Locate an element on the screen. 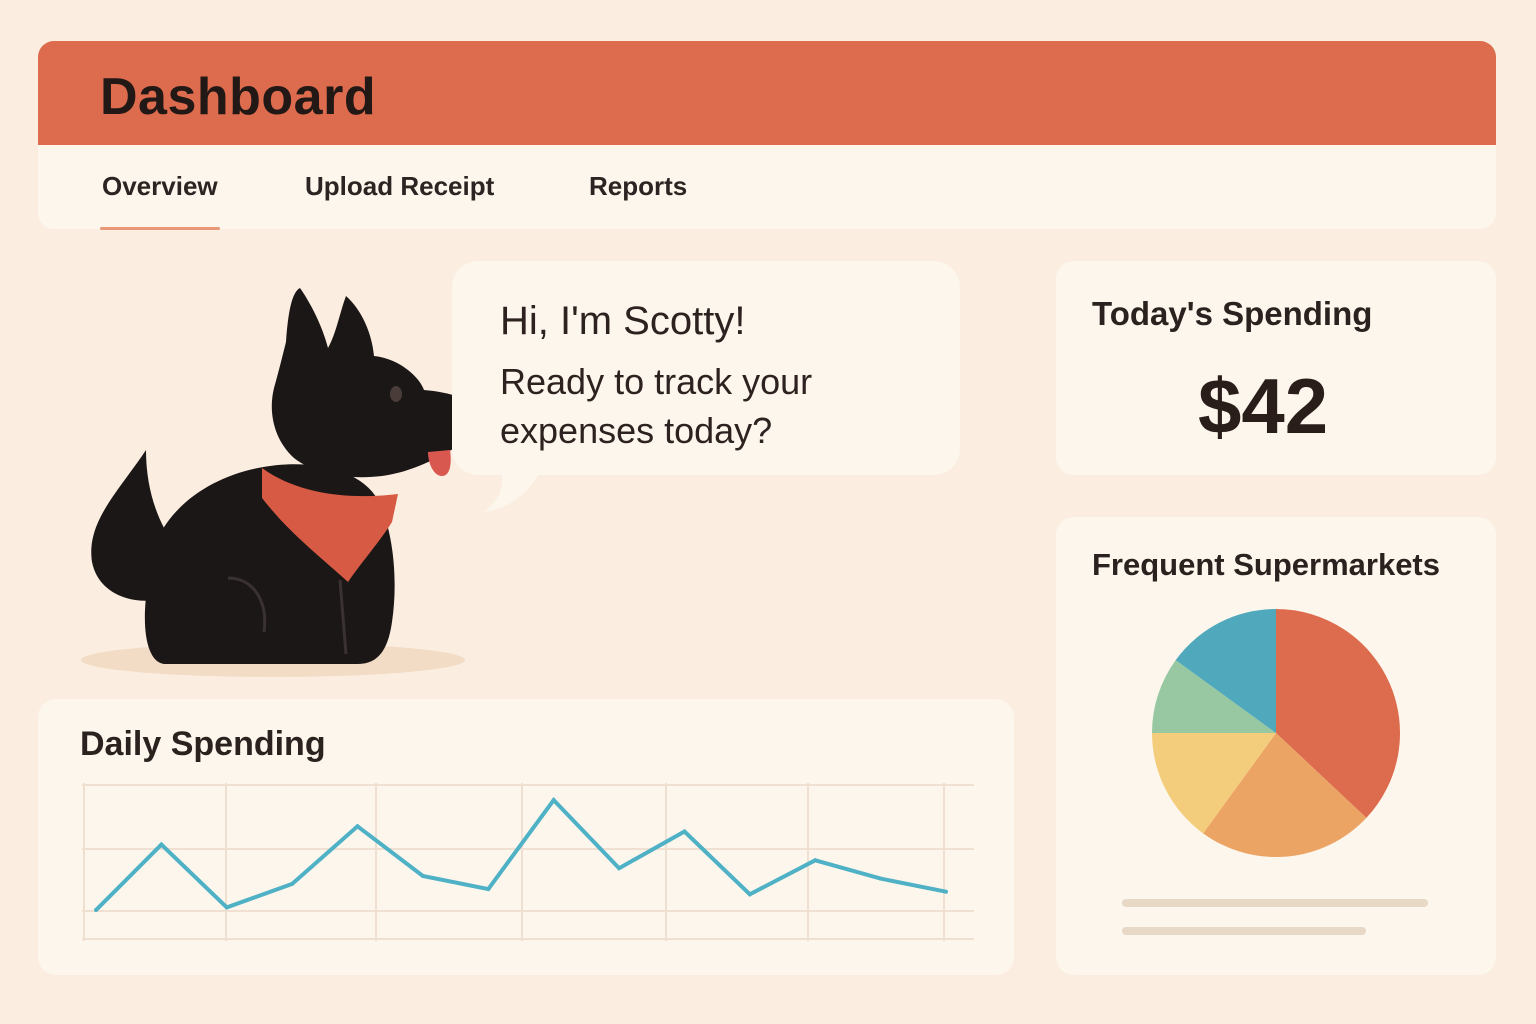 This screenshot has width=1536, height=1024. header-bar: Dashboard is located at coordinates (767, 93).